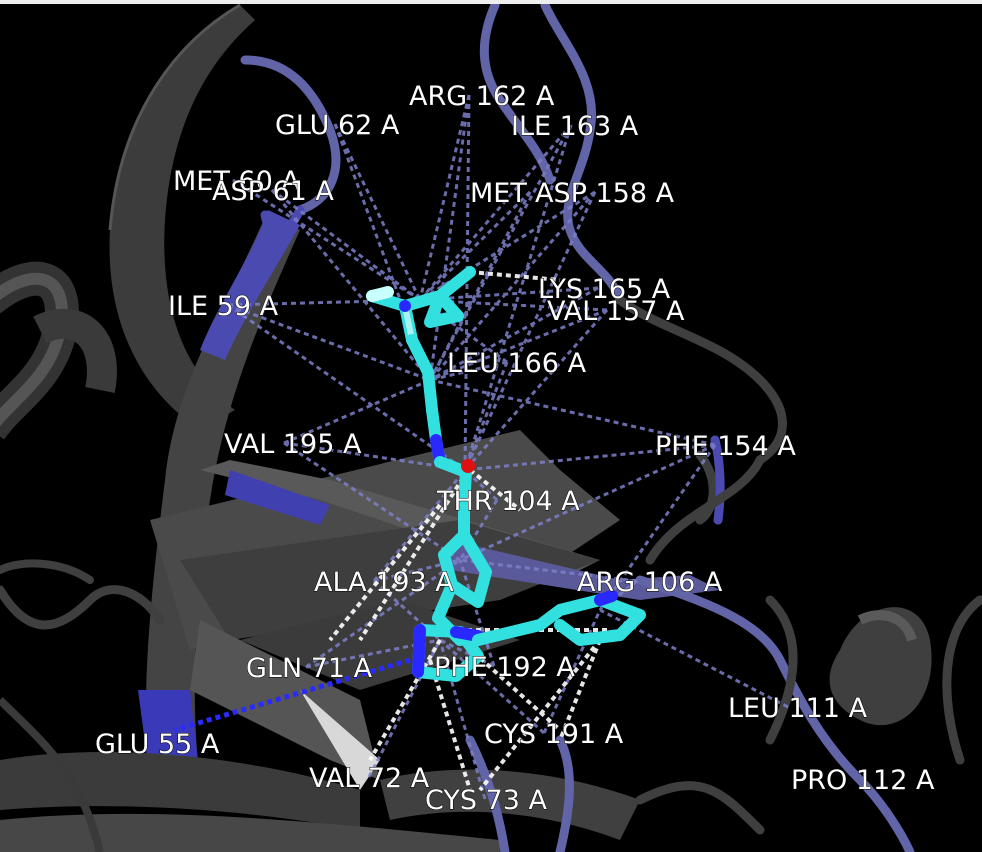  What do you see at coordinates (604, 289) in the screenshot?
I see `residue-label-lys165: LYS 165 A` at bounding box center [604, 289].